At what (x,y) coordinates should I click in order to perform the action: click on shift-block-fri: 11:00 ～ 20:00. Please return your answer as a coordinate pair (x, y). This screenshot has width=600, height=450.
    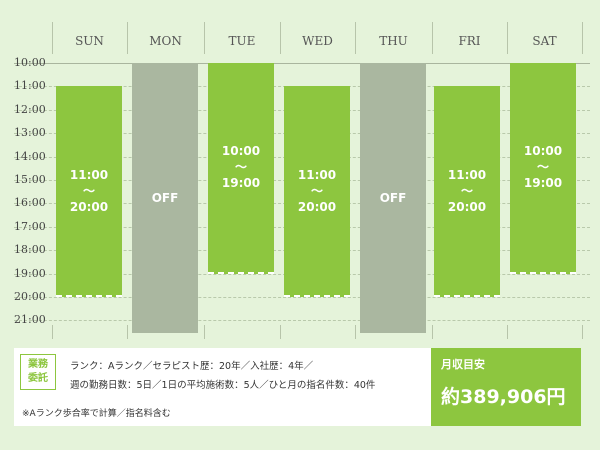
    Looking at the image, I should click on (467, 191).